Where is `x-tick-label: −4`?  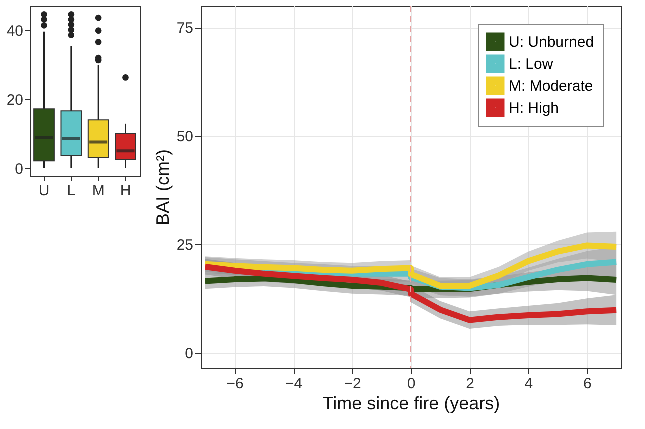 x-tick-label: −4 is located at coordinates (294, 384).